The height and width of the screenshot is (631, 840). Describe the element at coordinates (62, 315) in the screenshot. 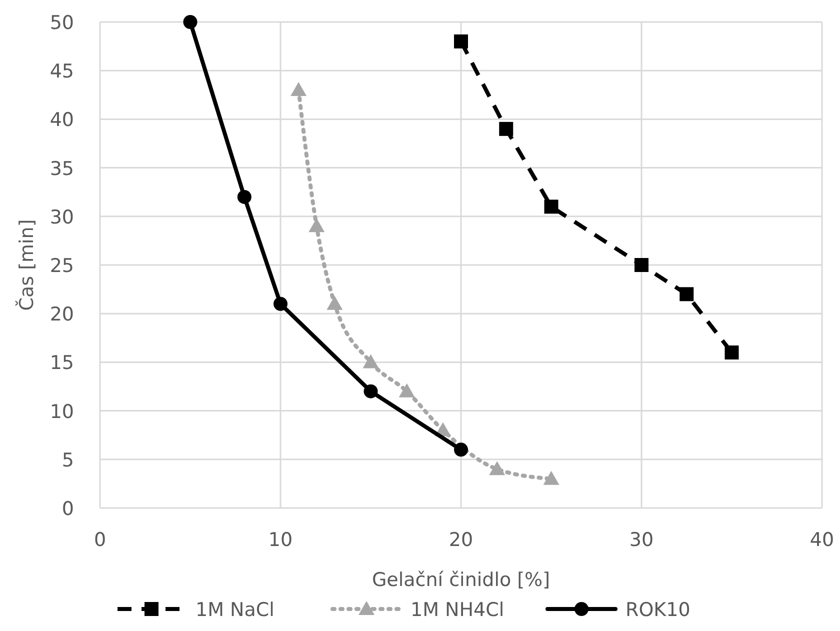

I see `y-tick-label: 20` at that location.